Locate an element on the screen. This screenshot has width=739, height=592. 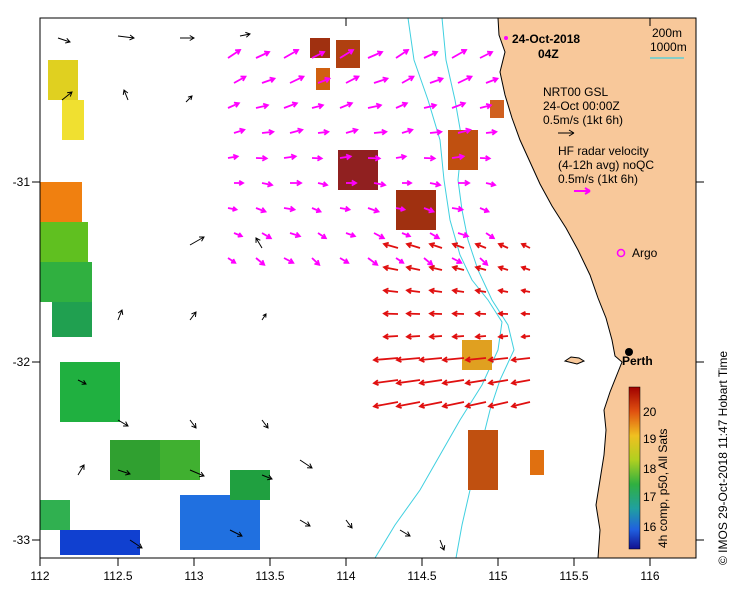
colorbar-tick: 17 is located at coordinates (650, 497).